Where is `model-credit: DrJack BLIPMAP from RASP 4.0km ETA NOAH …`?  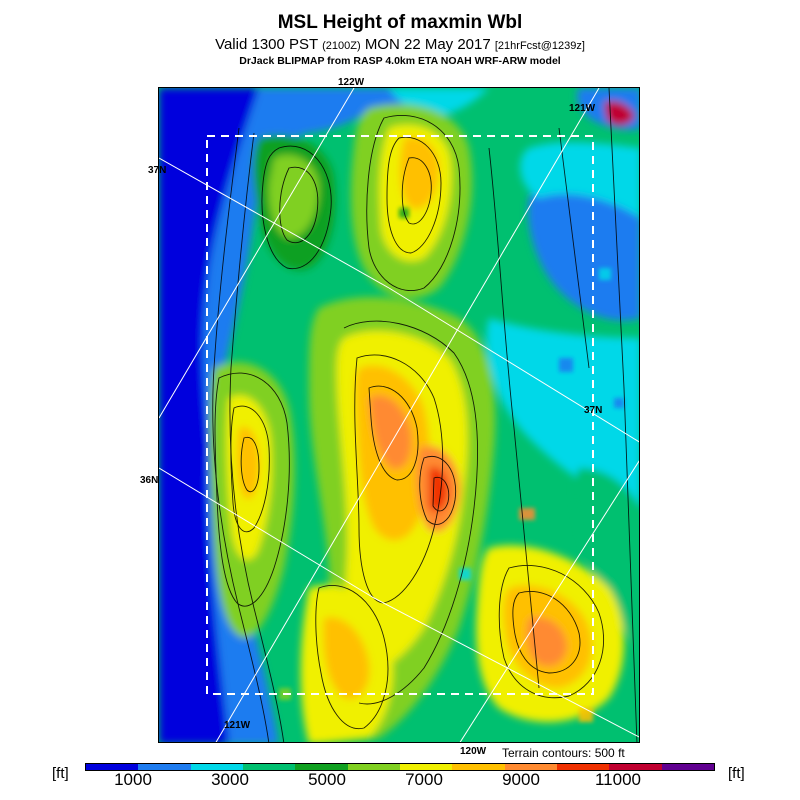 model-credit: DrJack BLIPMAP from RASP 4.0km ETA NOAH … is located at coordinates (400, 61).